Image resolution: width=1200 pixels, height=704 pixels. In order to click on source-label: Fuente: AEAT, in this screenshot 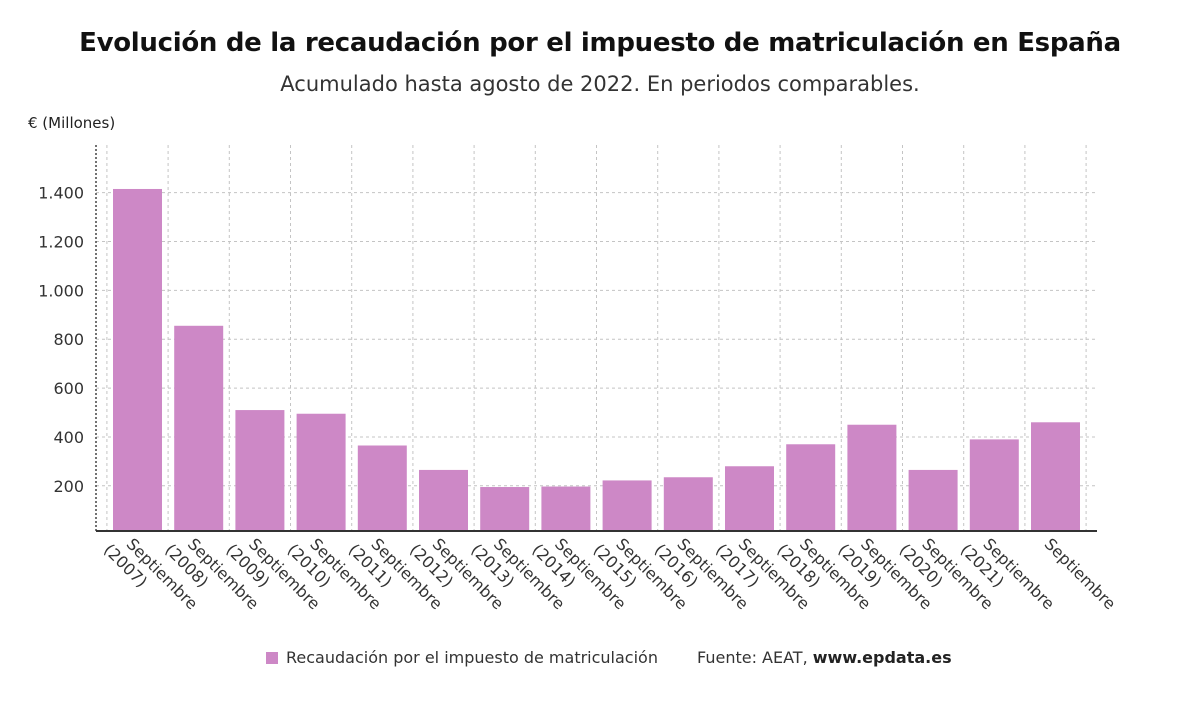, I will do `click(752, 657)`.